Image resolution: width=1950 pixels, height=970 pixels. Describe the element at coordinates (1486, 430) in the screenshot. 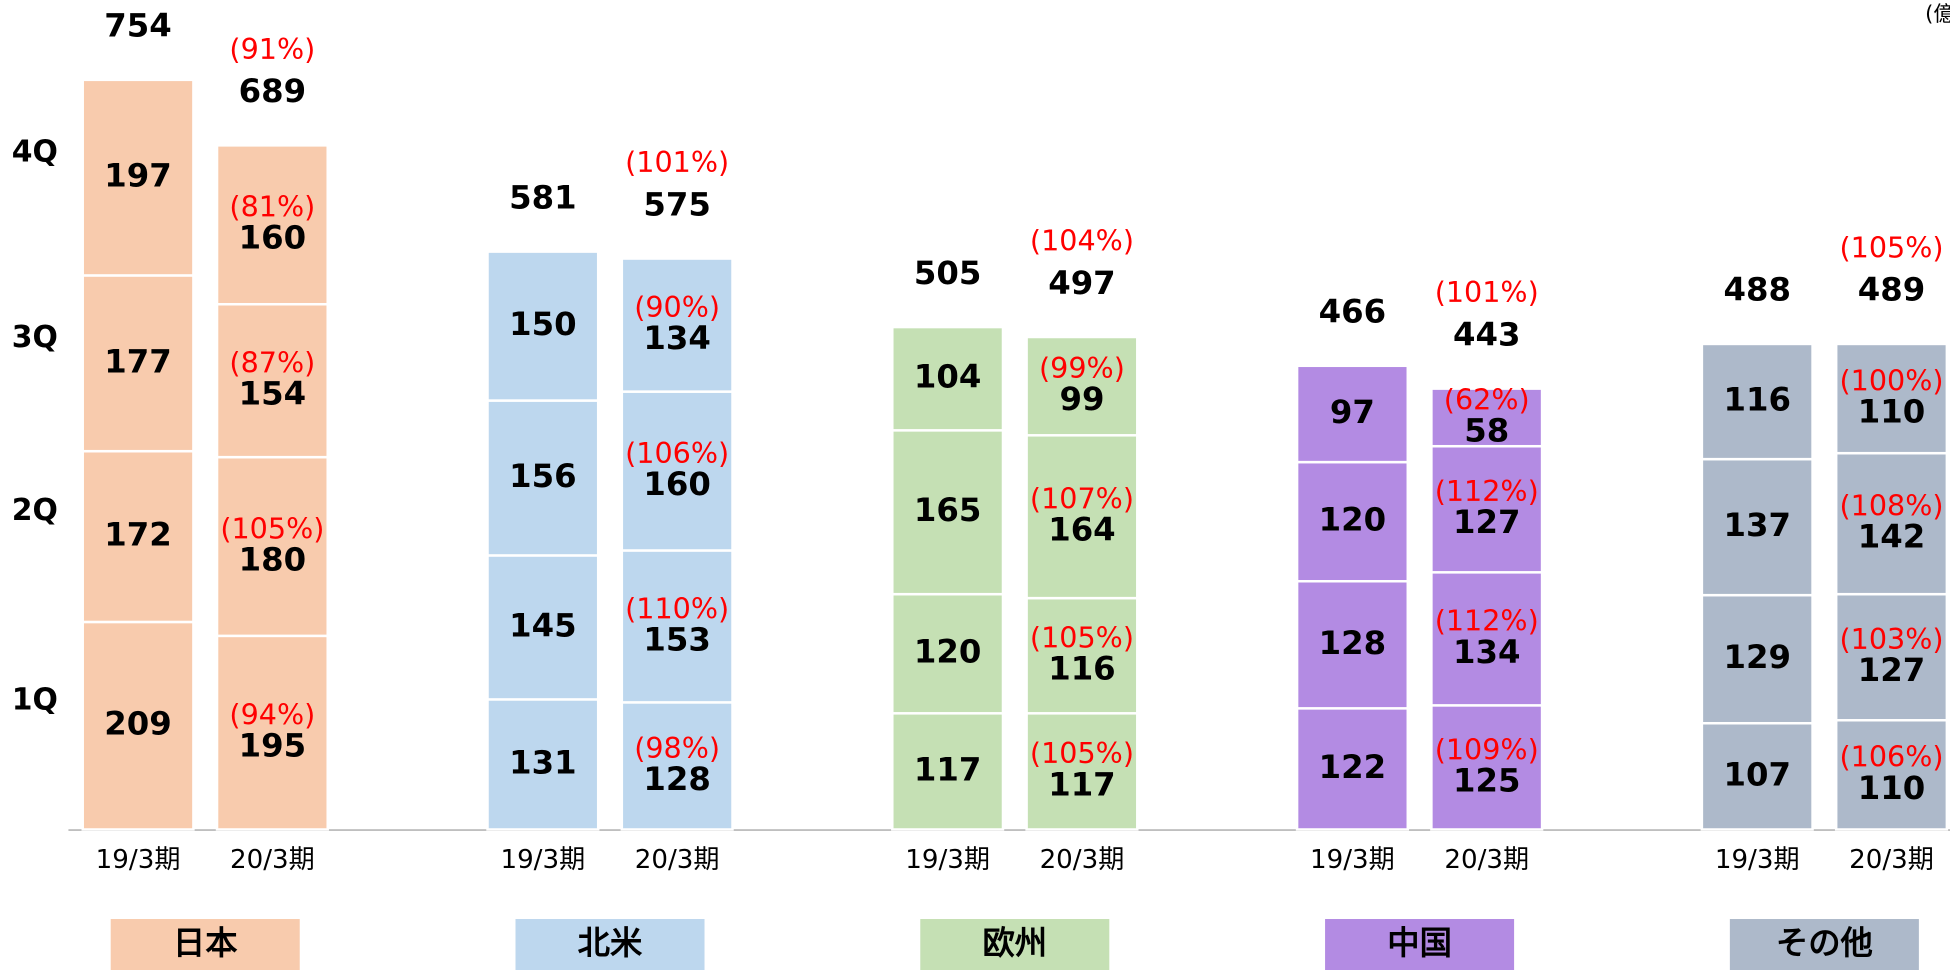

I see `value-label: 58` at that location.